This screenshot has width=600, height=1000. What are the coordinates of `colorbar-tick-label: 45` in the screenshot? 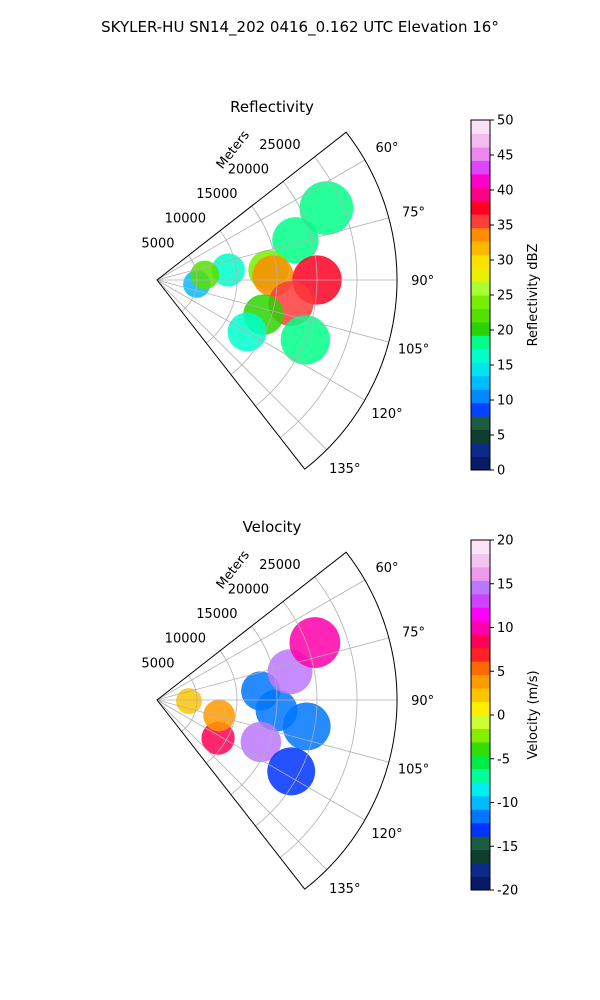 It's located at (505, 156).